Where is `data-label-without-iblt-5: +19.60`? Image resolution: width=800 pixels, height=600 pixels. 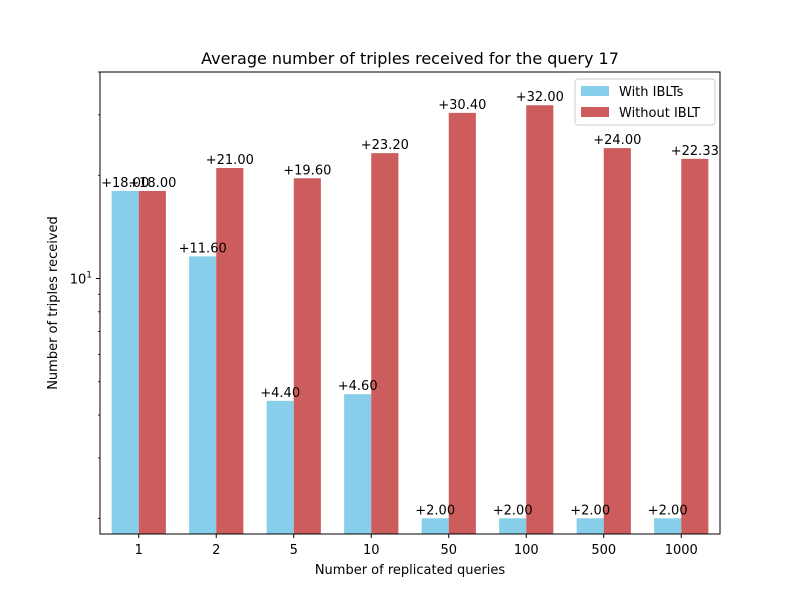 data-label-without-iblt-5: +19.60 is located at coordinates (307, 170).